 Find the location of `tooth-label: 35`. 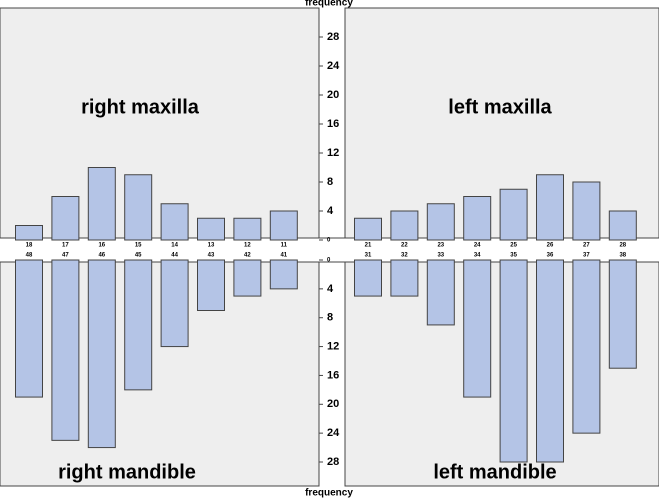

tooth-label: 35 is located at coordinates (513, 256).